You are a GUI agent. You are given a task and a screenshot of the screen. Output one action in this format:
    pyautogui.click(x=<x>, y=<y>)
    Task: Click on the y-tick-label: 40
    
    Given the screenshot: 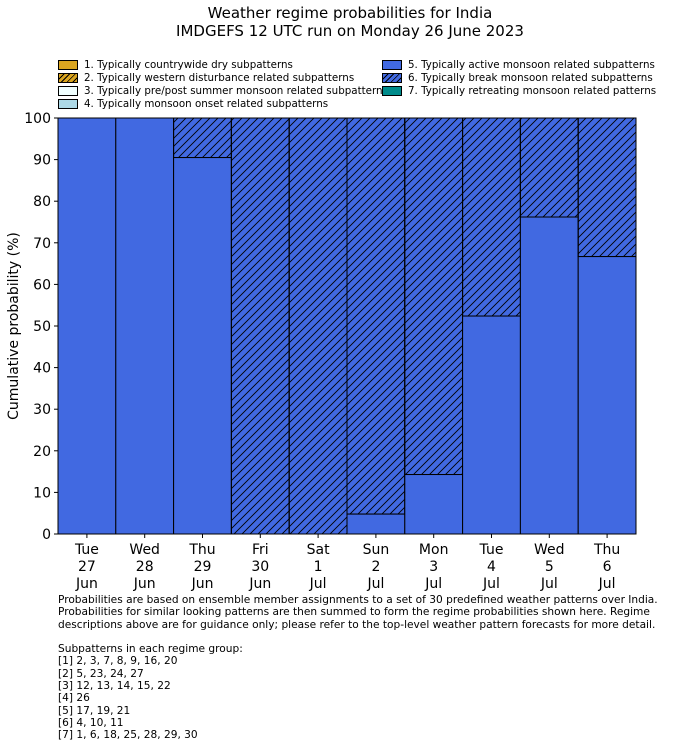 What is the action you would take?
    pyautogui.click(x=42, y=369)
    